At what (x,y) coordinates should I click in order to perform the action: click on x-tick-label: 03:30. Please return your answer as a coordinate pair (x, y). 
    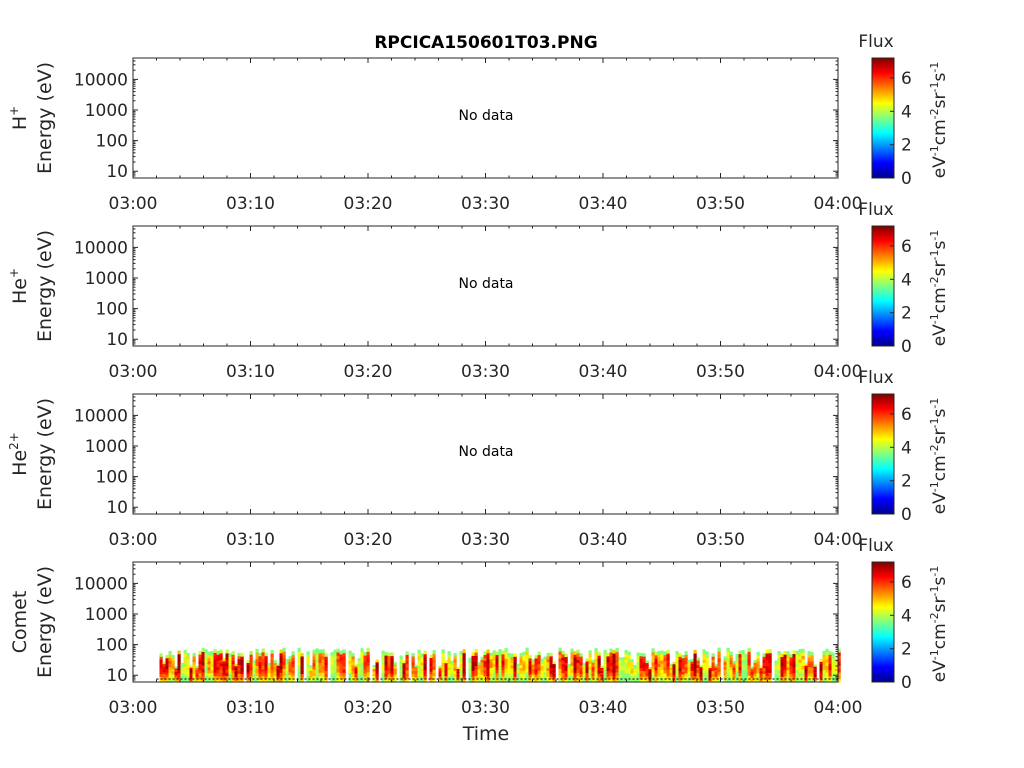
    Looking at the image, I should click on (485, 708).